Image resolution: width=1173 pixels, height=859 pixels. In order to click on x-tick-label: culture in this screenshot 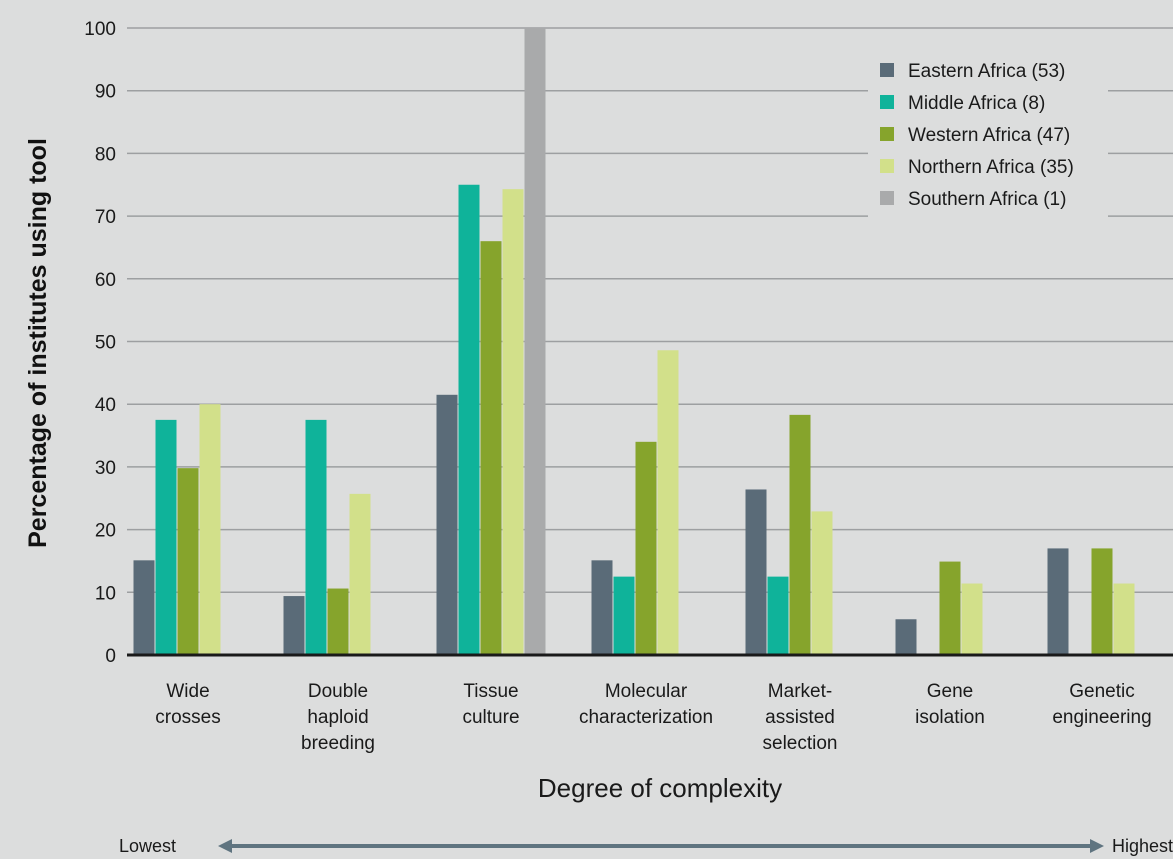, I will do `click(490, 717)`.